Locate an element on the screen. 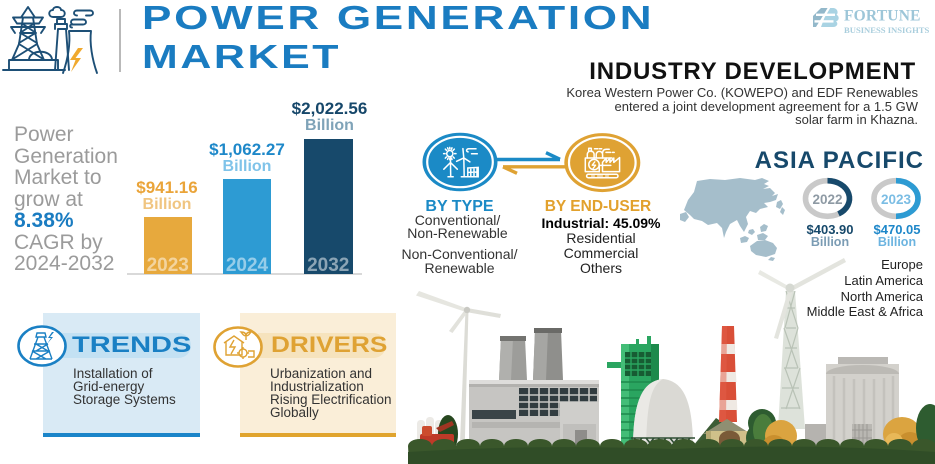 This screenshot has height=464, width=935. svg-text: FORTUNE is located at coordinates (882, 16).